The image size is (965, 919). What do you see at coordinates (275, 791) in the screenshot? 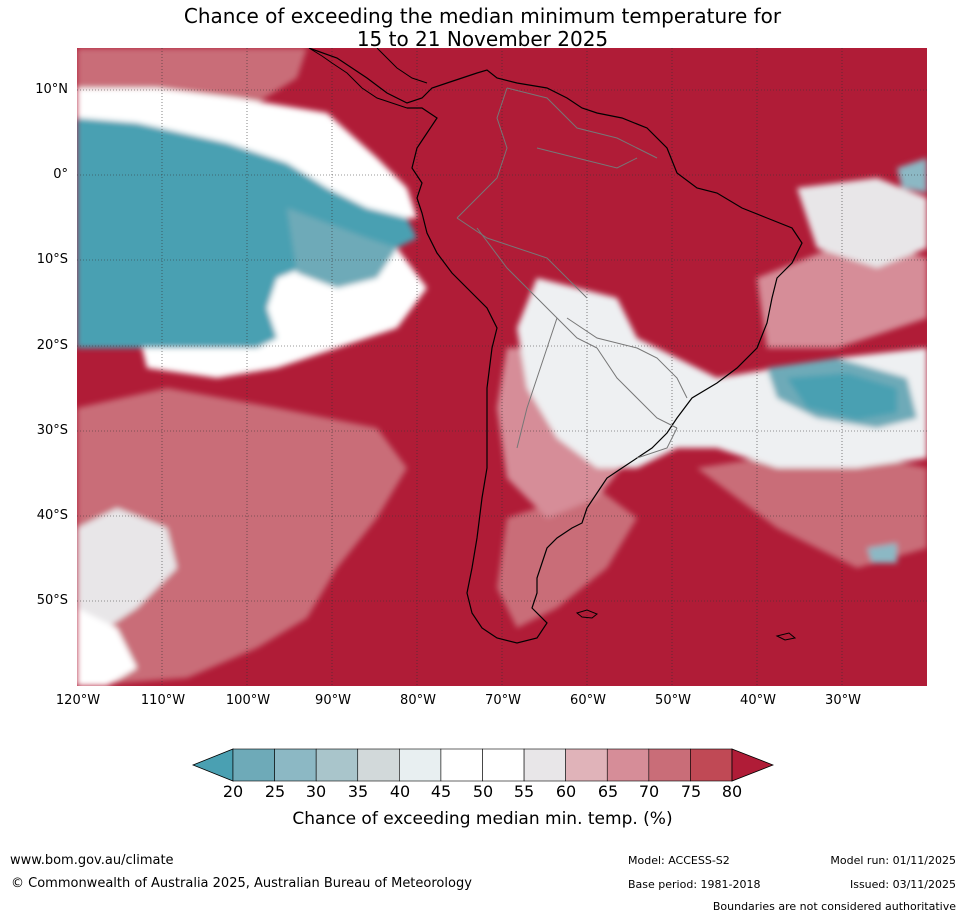
I see `colorbar-tick-25: 25` at bounding box center [275, 791].